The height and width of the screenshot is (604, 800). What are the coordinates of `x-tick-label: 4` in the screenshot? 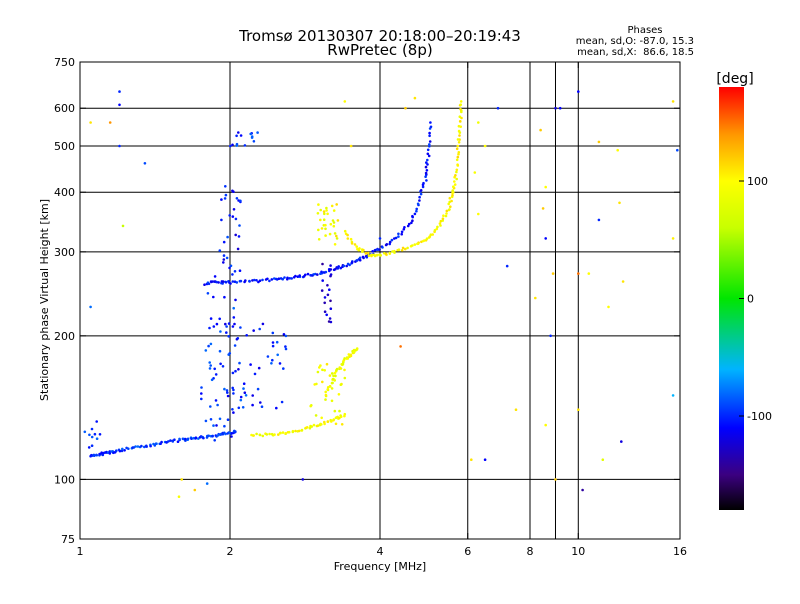 It's located at (380, 551).